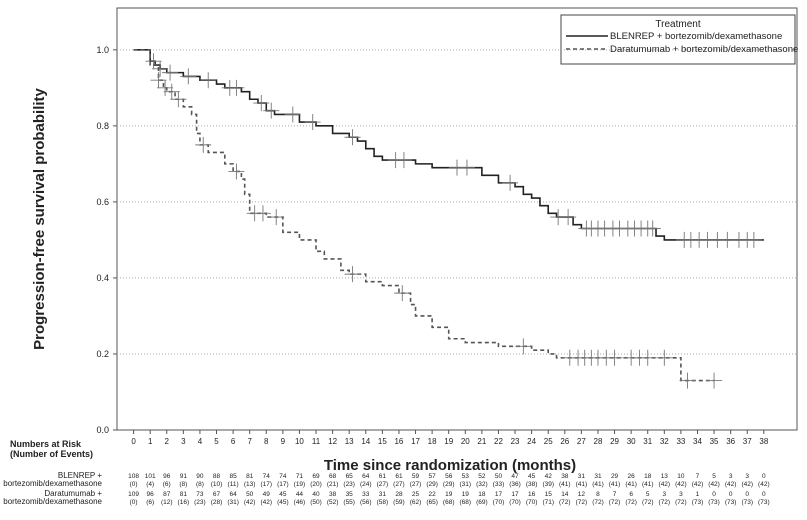 Image resolution: width=807 pixels, height=520 pixels. Describe the element at coordinates (515, 494) in the screenshot. I see `at-risk: 17` at that location.